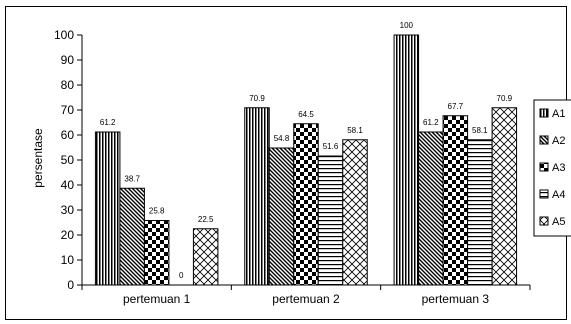 Image resolution: width=571 pixels, height=324 pixels. I want to click on legend-swatch-a4, so click(544, 194).